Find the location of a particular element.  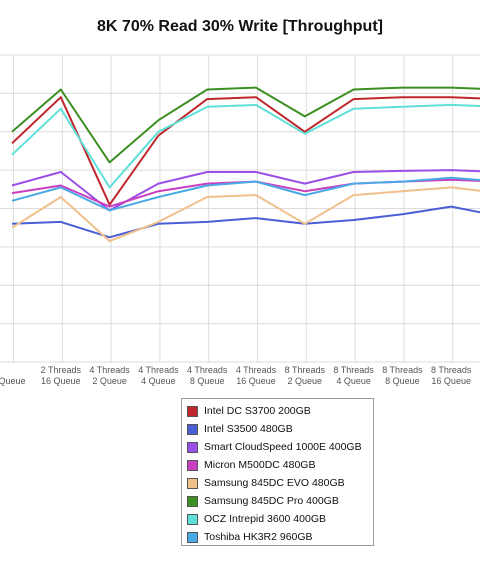

legend-label: Micron M500DC 480GB is located at coordinates (260, 465).